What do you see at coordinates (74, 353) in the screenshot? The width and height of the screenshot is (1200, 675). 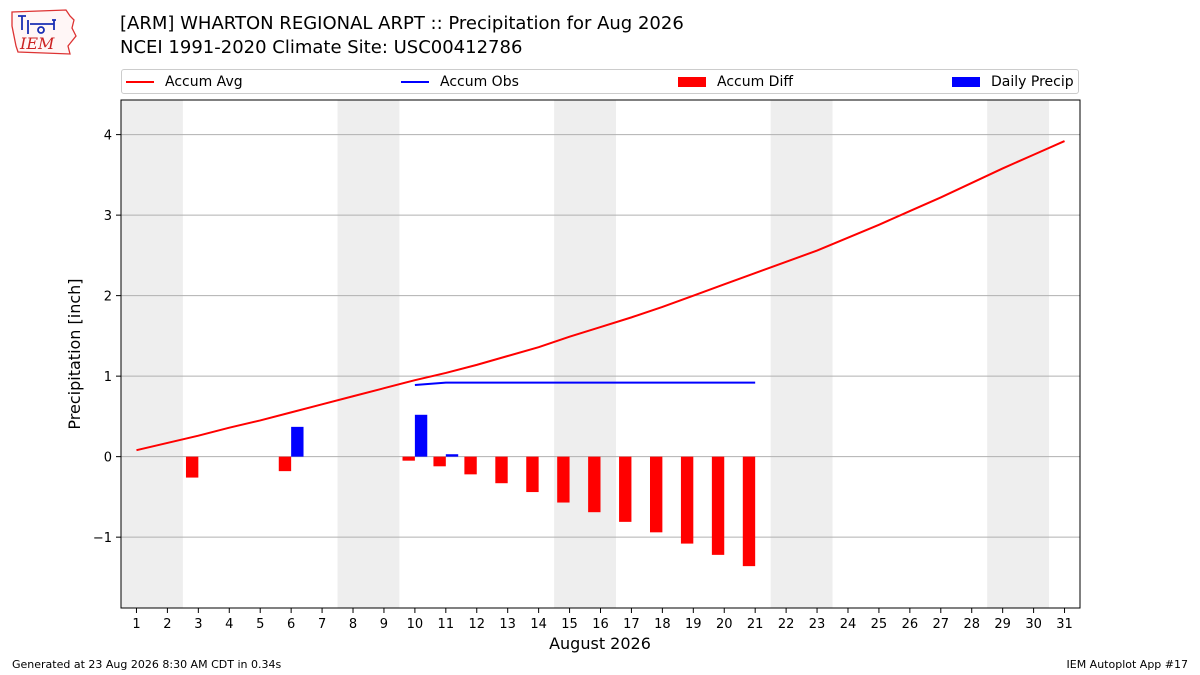 I see `y-axis-label: Precipitation [inch]` at bounding box center [74, 353].